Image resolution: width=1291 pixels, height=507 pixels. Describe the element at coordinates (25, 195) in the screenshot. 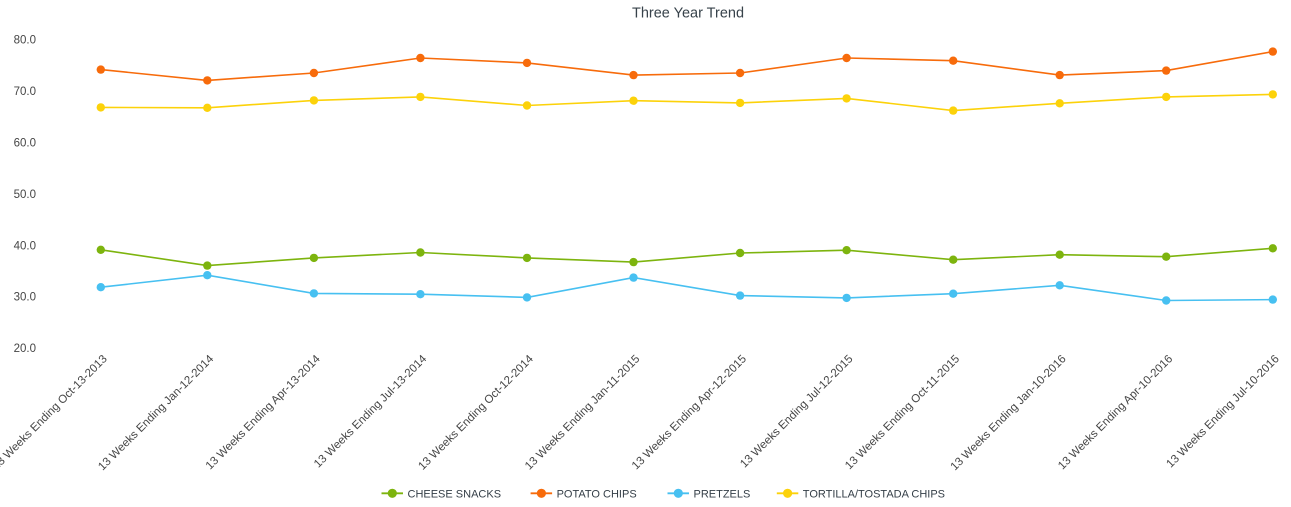

I see `svg-text: 50.0` at that location.